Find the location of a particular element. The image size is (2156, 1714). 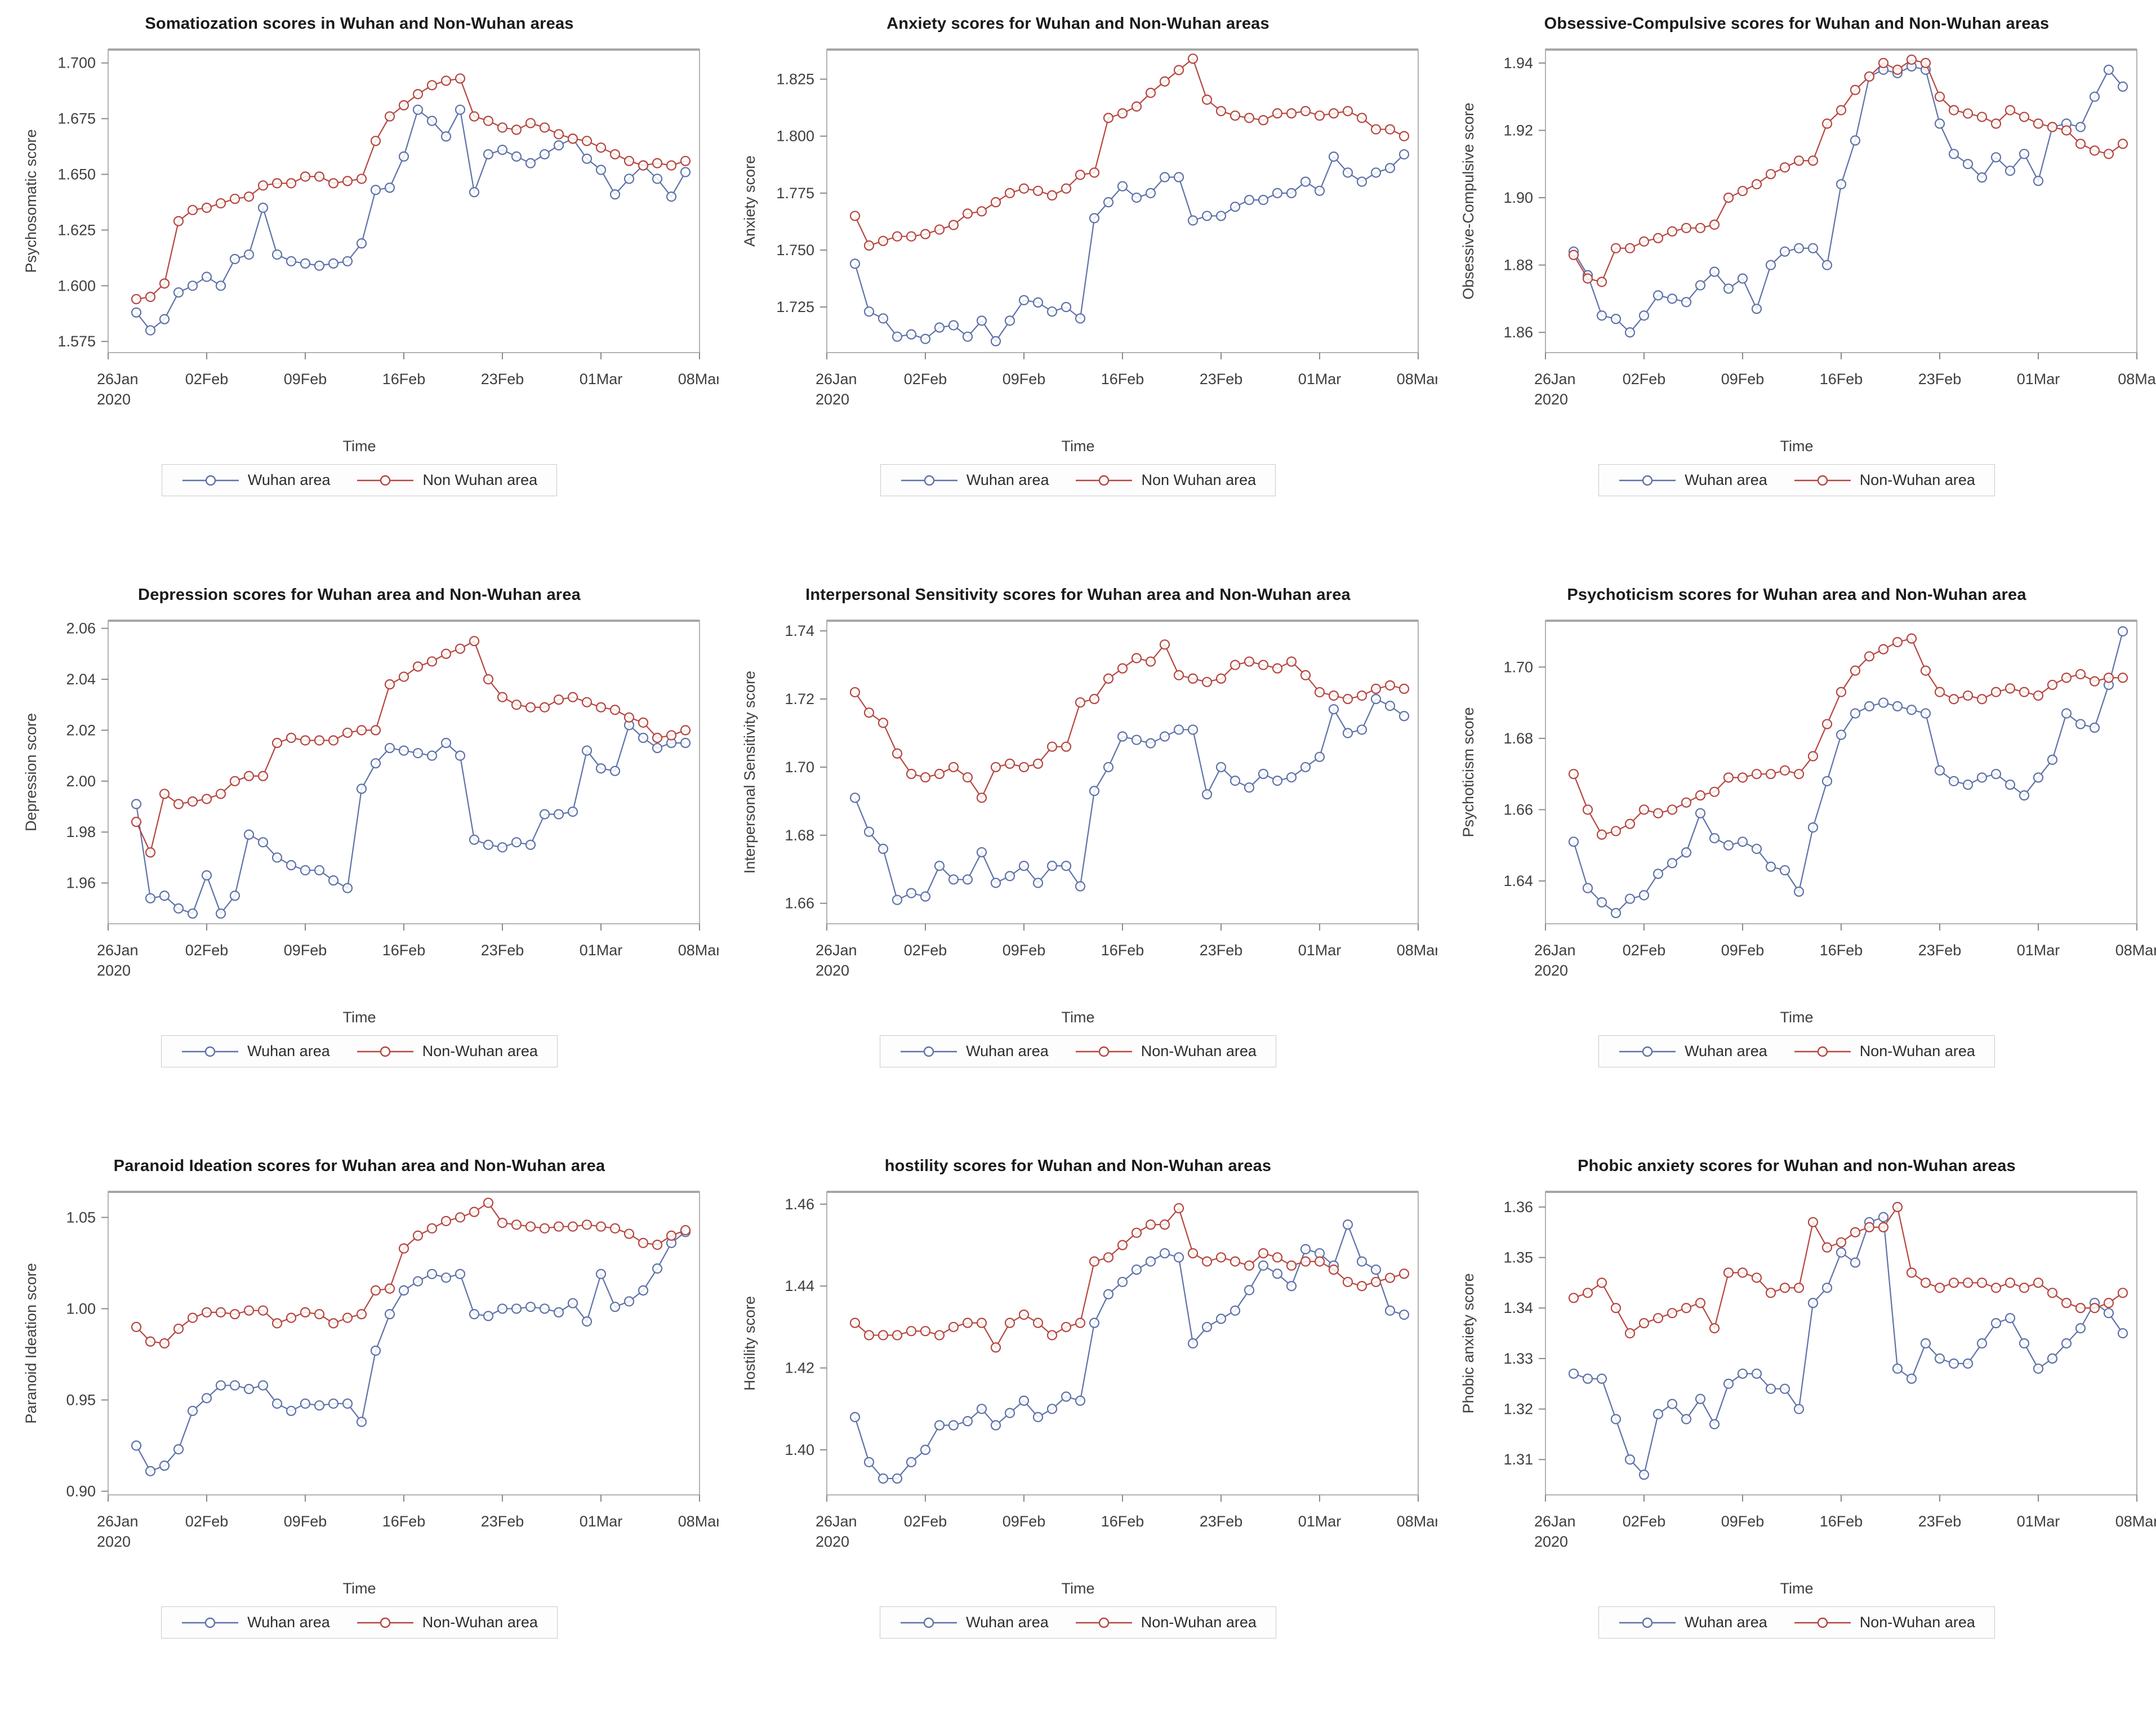

svg-text: 1.46 is located at coordinates (799, 1204).